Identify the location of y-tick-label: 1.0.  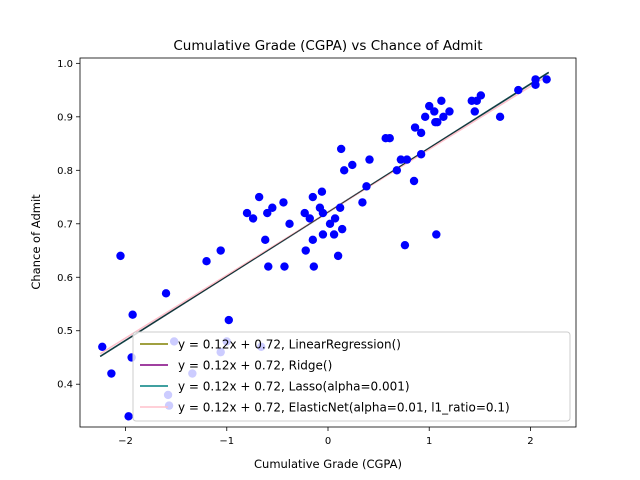
(65, 64).